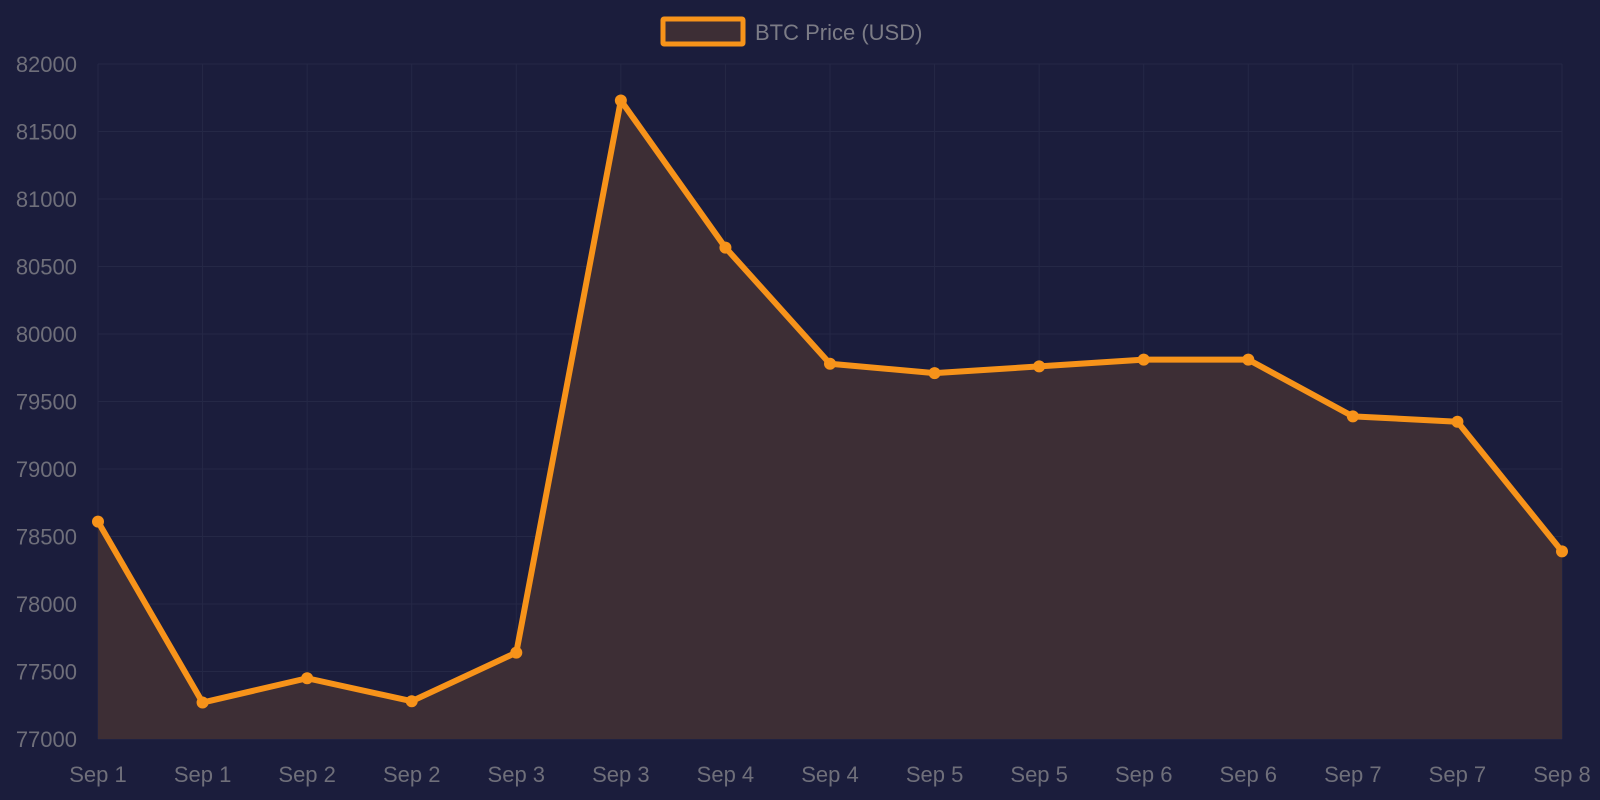 The width and height of the screenshot is (1600, 800). Describe the element at coordinates (46, 132) in the screenshot. I see `y-tick-label: 81500` at that location.